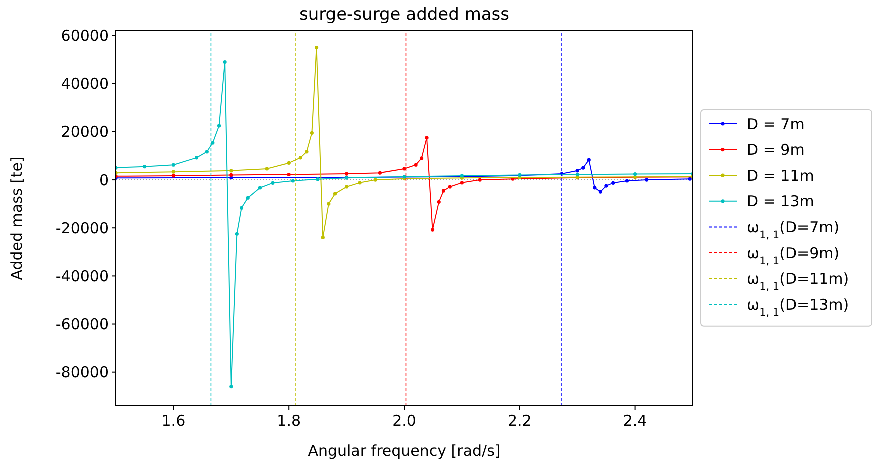 The width and height of the screenshot is (873, 463). Describe the element at coordinates (82, 276) in the screenshot. I see `y-tick-label: -40000` at that location.